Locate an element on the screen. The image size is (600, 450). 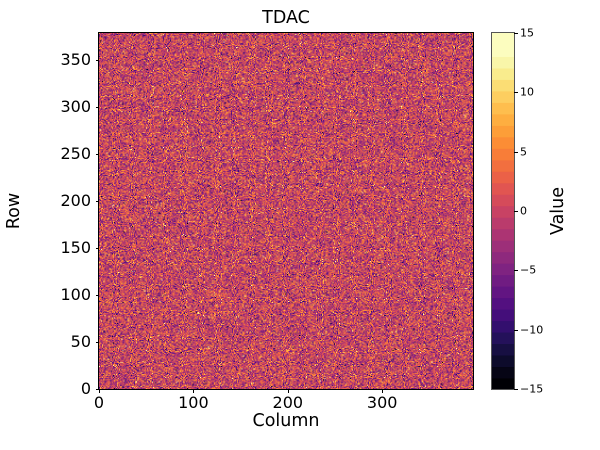
colorbar-gradient is located at coordinates (503, 211).